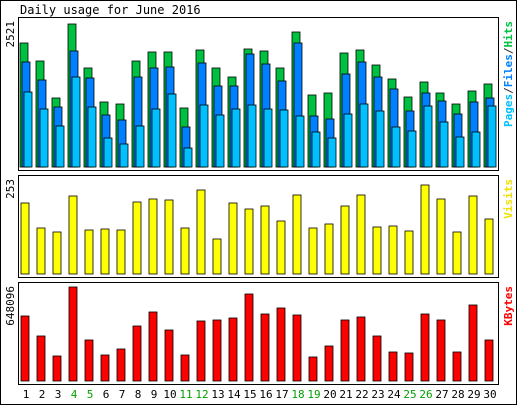  I want to click on day-label-15: 15, so click(249, 394).